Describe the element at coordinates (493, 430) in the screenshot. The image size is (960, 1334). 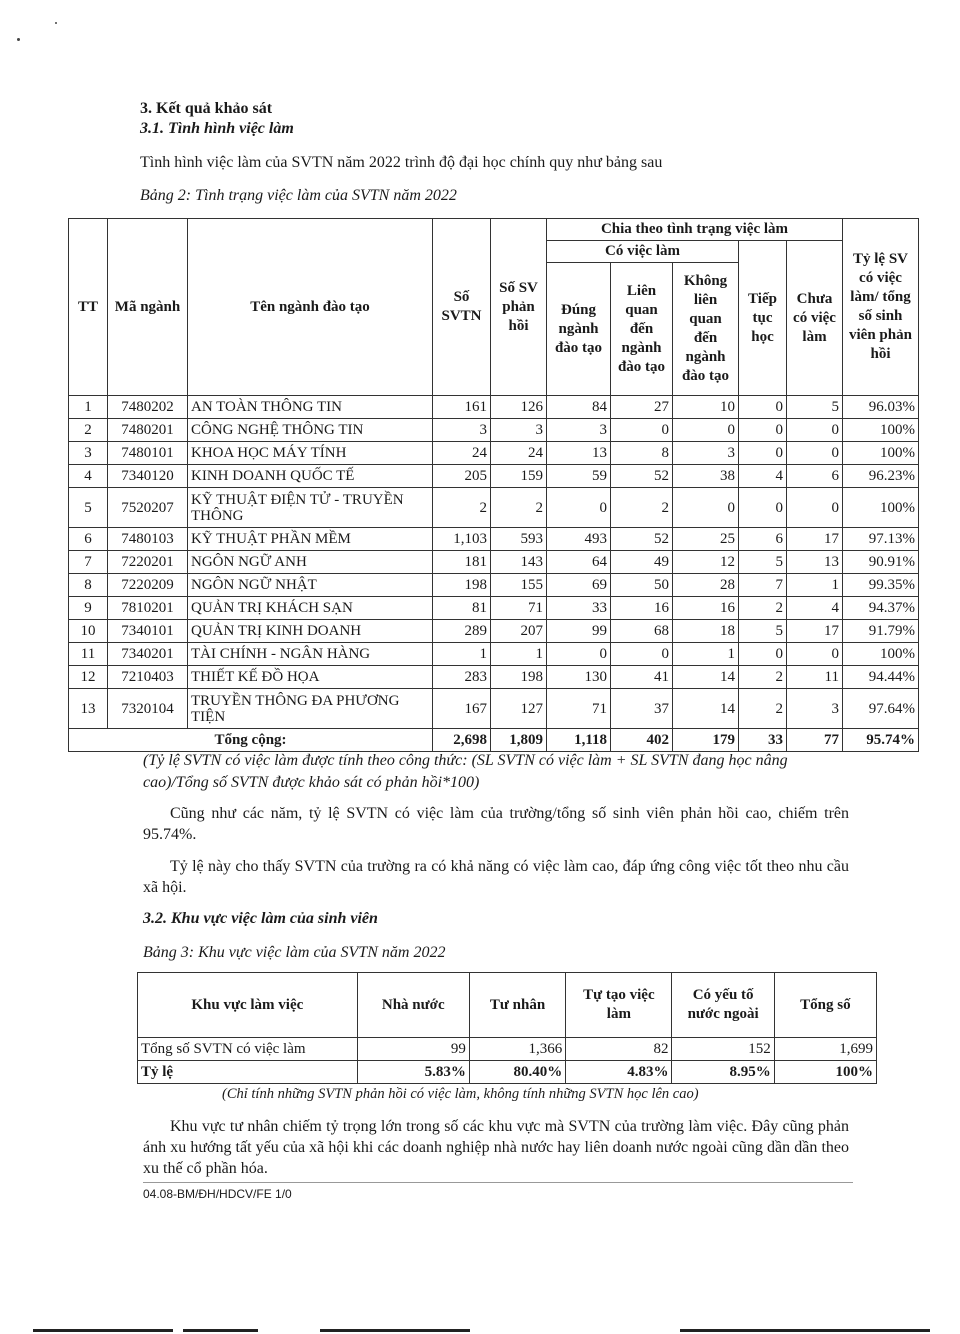
I see `table-row: 2 7480201 CÔNG NGHỆ THÔNG TIN 3 3 3 0 0 0 0 100%` at that location.